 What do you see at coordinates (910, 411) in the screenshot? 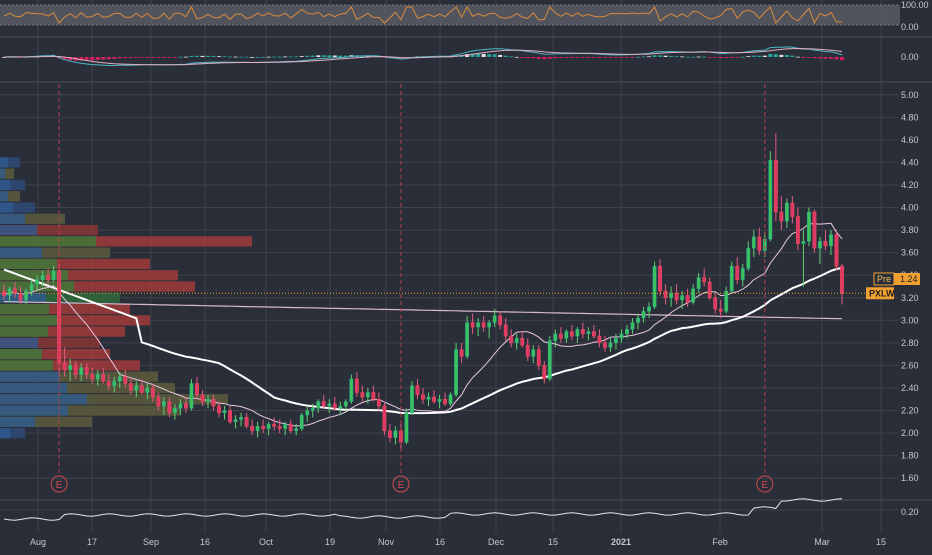
I see `price-axis-tick: 2.20` at bounding box center [910, 411].